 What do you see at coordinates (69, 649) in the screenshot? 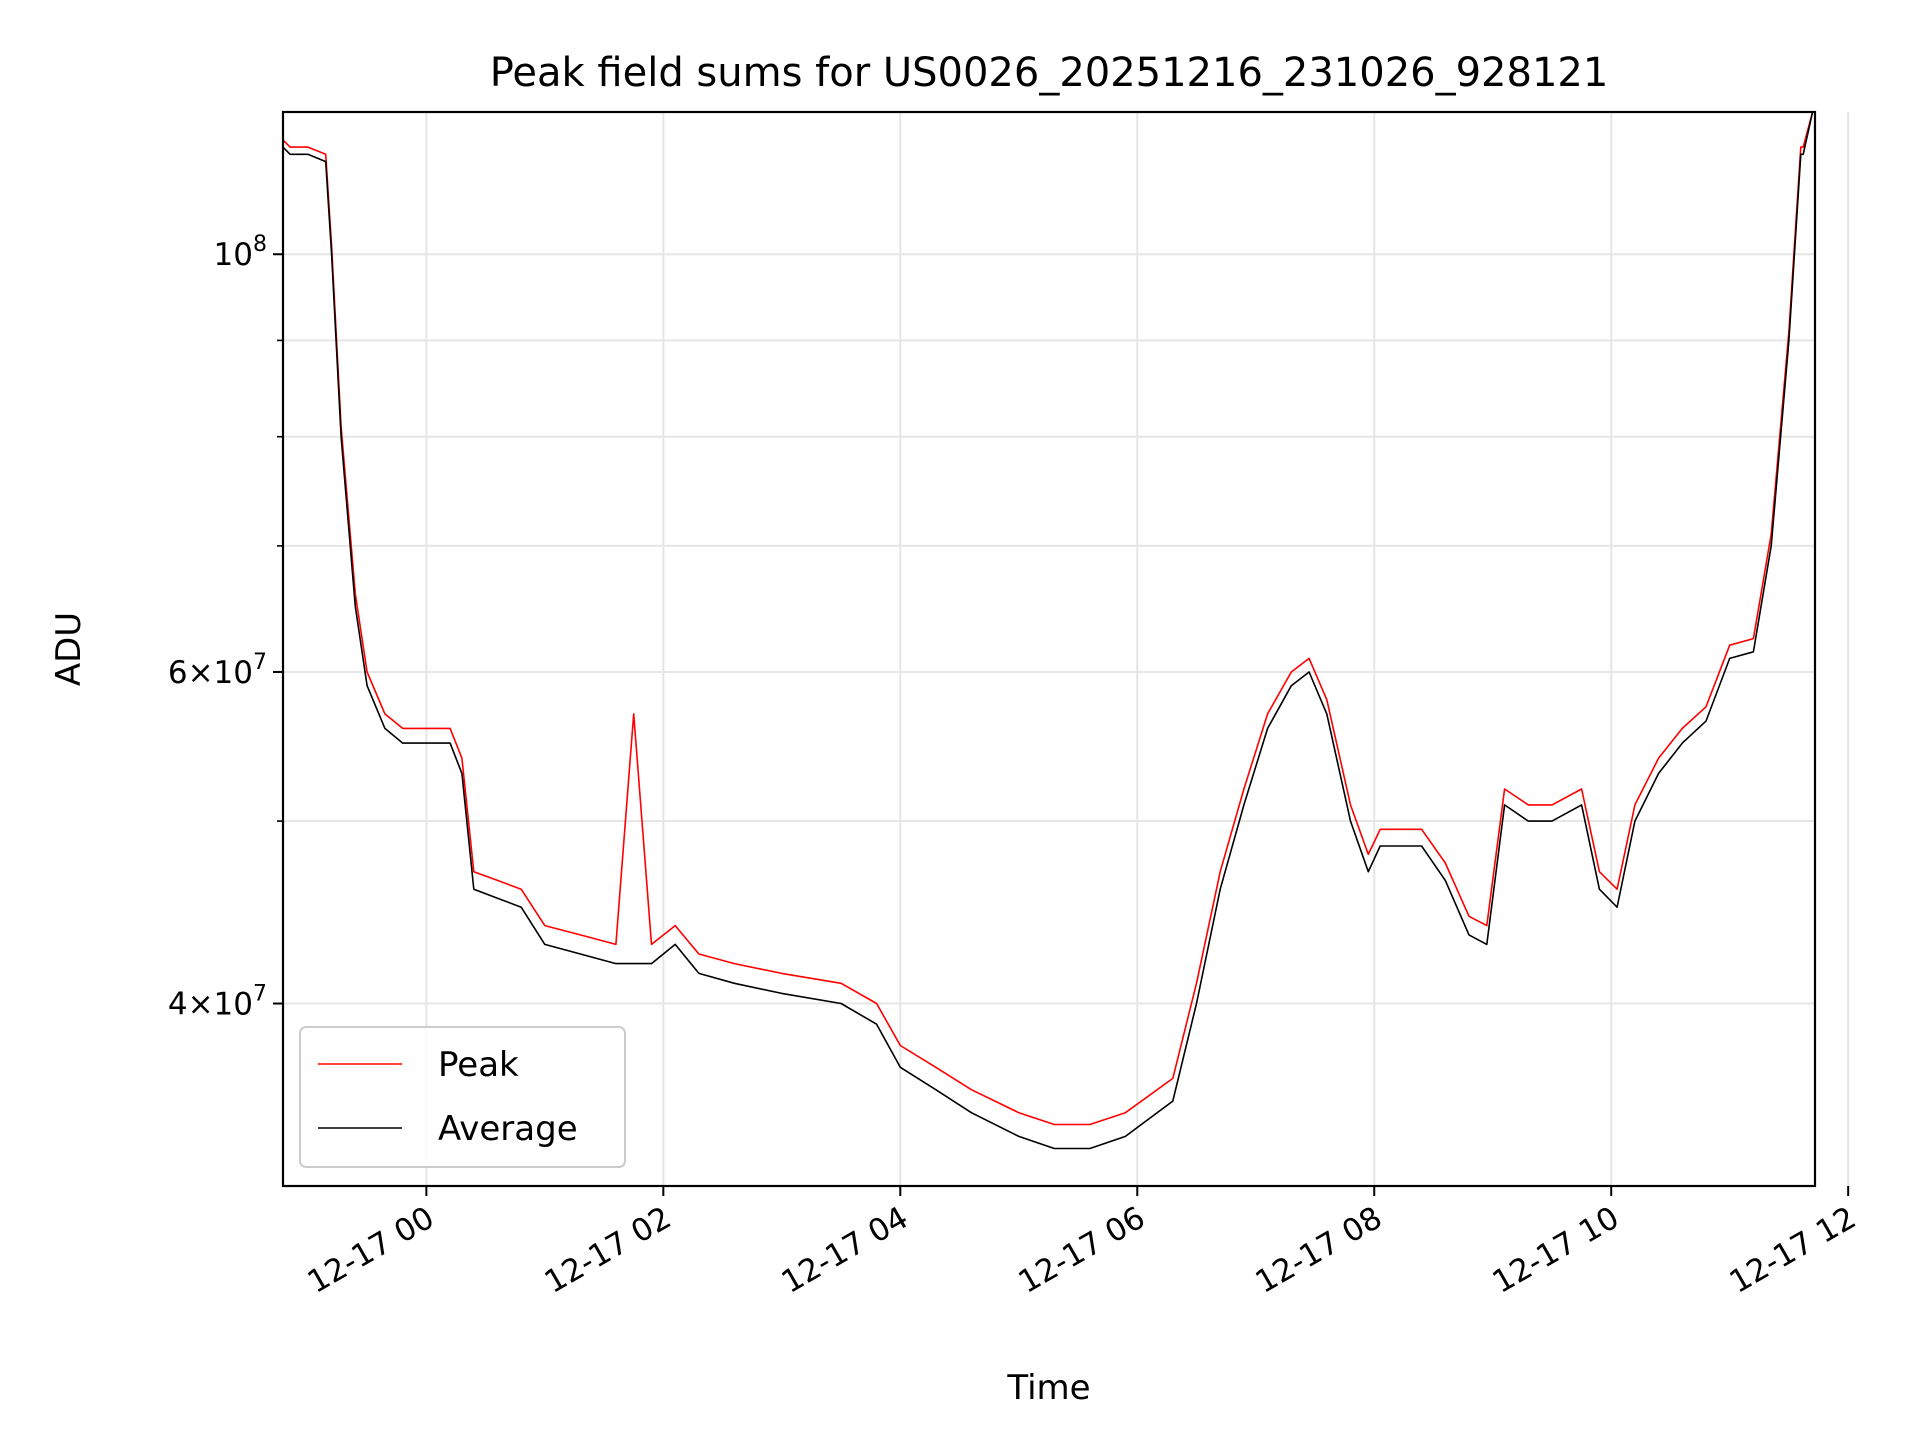
I see `y-axis-label: ADU` at bounding box center [69, 649].